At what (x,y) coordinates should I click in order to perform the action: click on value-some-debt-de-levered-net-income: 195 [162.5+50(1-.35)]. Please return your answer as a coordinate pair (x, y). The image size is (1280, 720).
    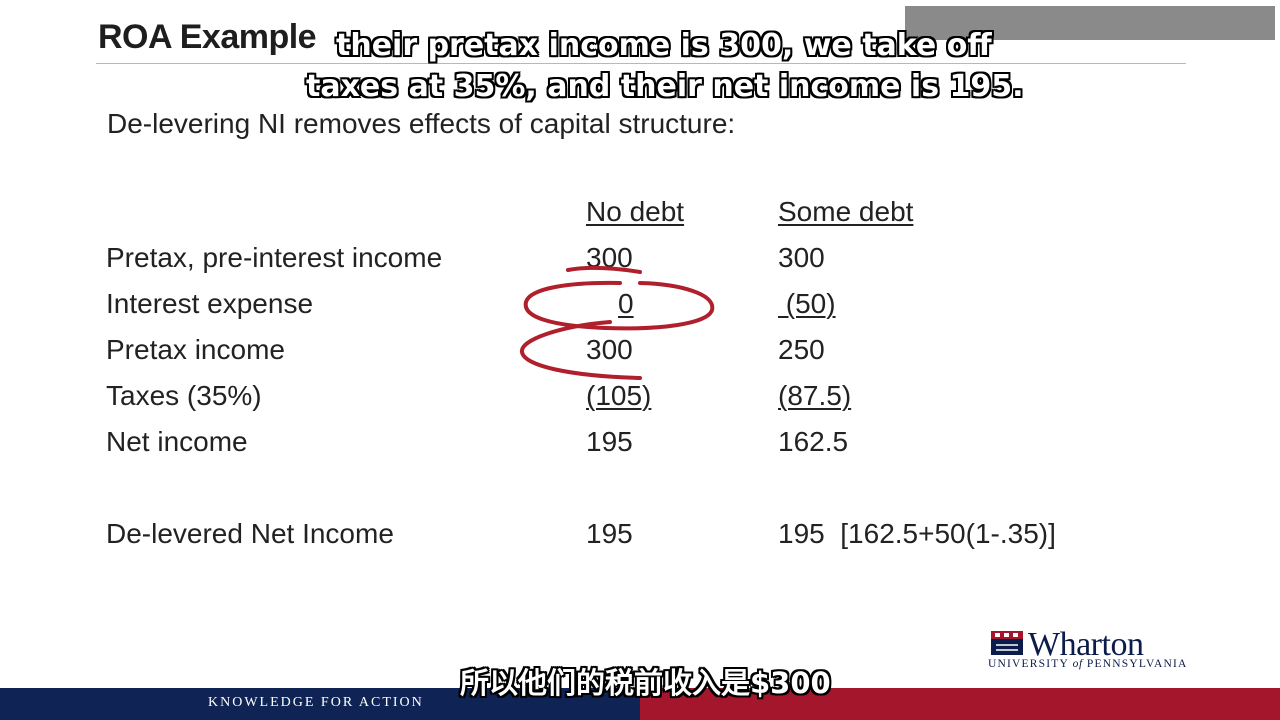
    Looking at the image, I should click on (917, 533).